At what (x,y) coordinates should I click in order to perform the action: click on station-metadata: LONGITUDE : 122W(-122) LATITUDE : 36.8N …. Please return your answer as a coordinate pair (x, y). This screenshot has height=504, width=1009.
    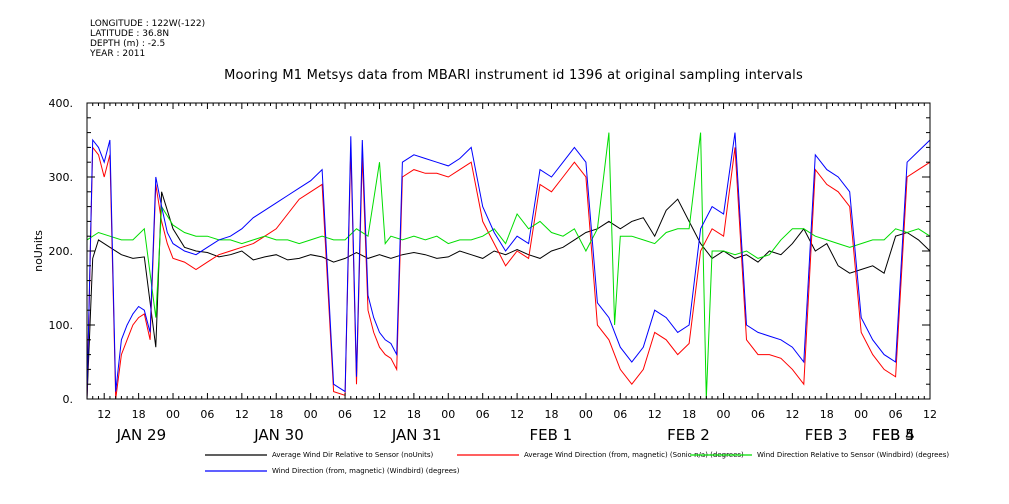
    Looking at the image, I should click on (147, 39).